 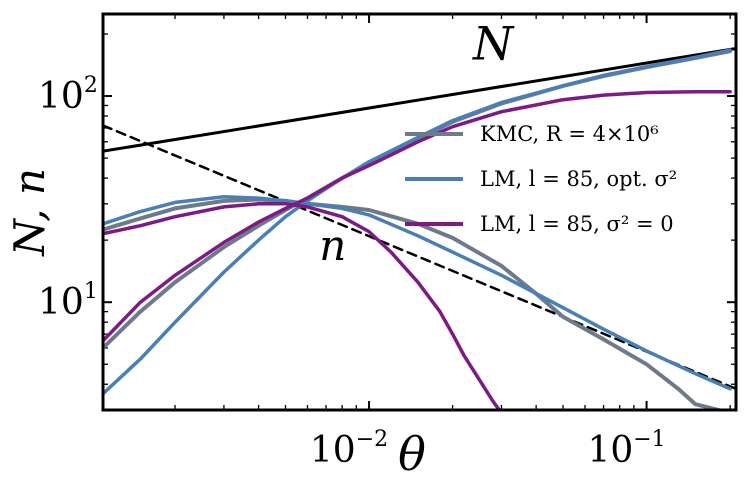 I want to click on y-axis-label: N, n, so click(x=29, y=212).